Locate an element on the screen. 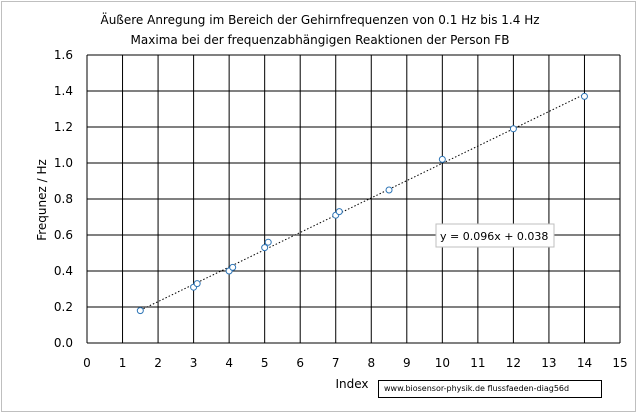 The height and width of the screenshot is (415, 639). x-tick-label: 2 is located at coordinates (158, 363).